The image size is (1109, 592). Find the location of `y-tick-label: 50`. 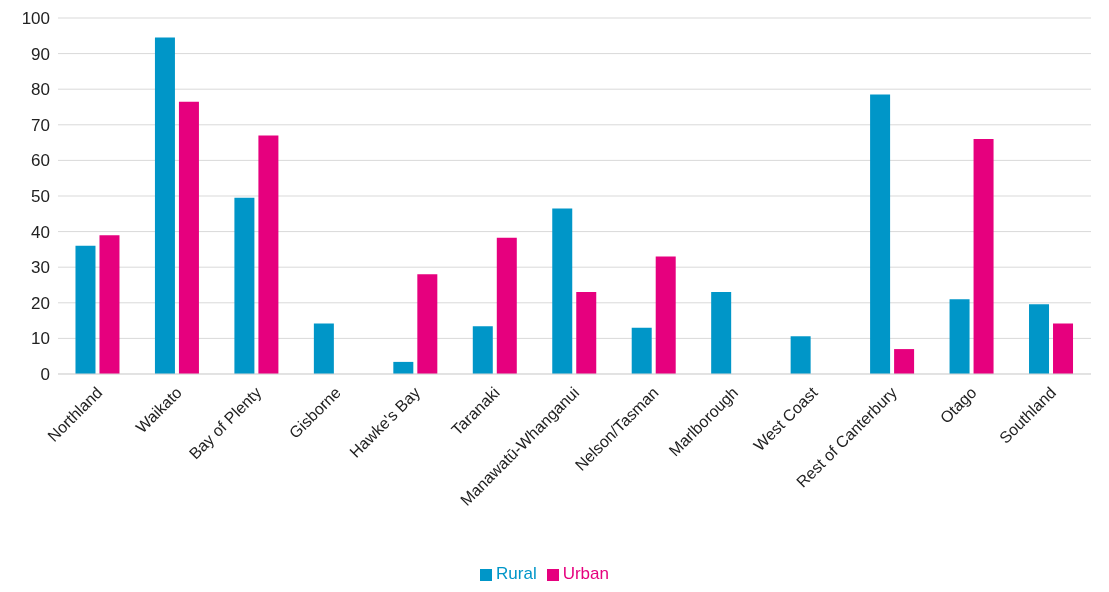

y-tick-label: 50 is located at coordinates (40, 197).